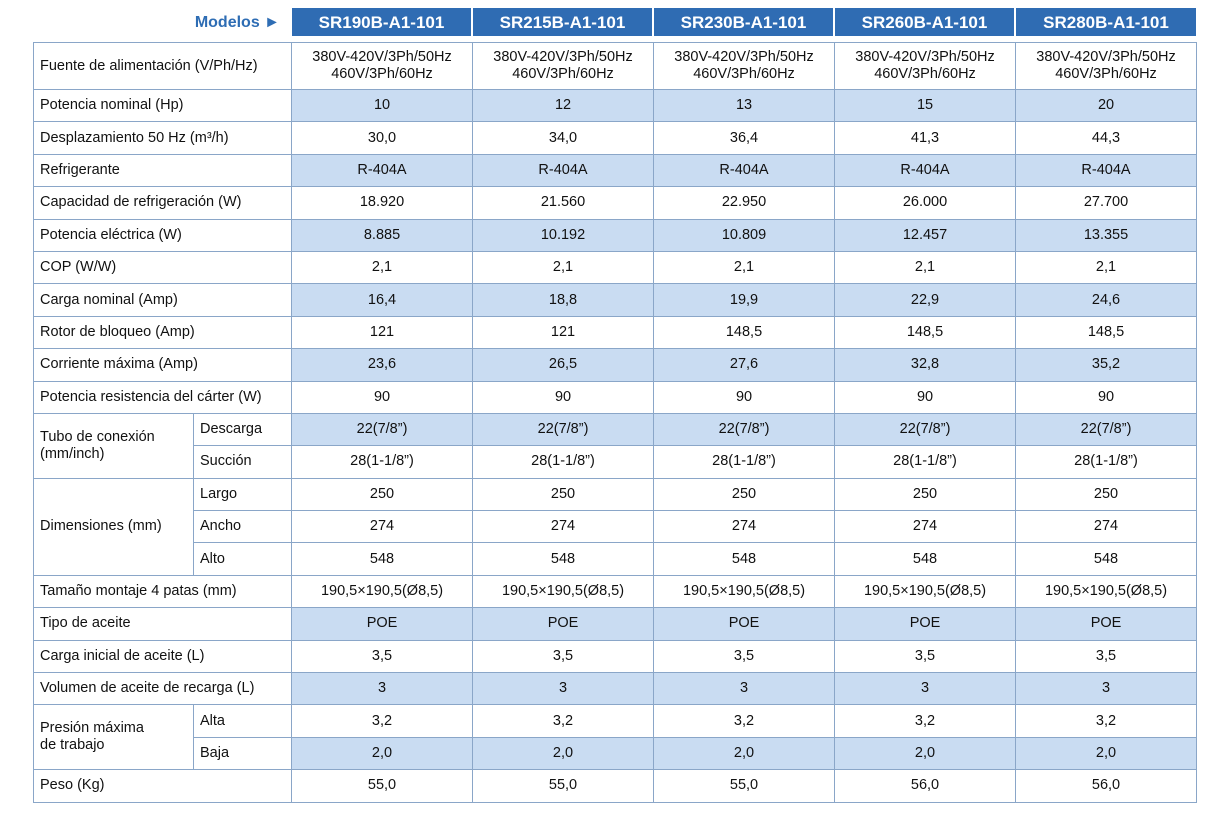 The image size is (1226, 813). Describe the element at coordinates (92, 728) in the screenshot. I see `group-label-line: Presión máxima` at that location.